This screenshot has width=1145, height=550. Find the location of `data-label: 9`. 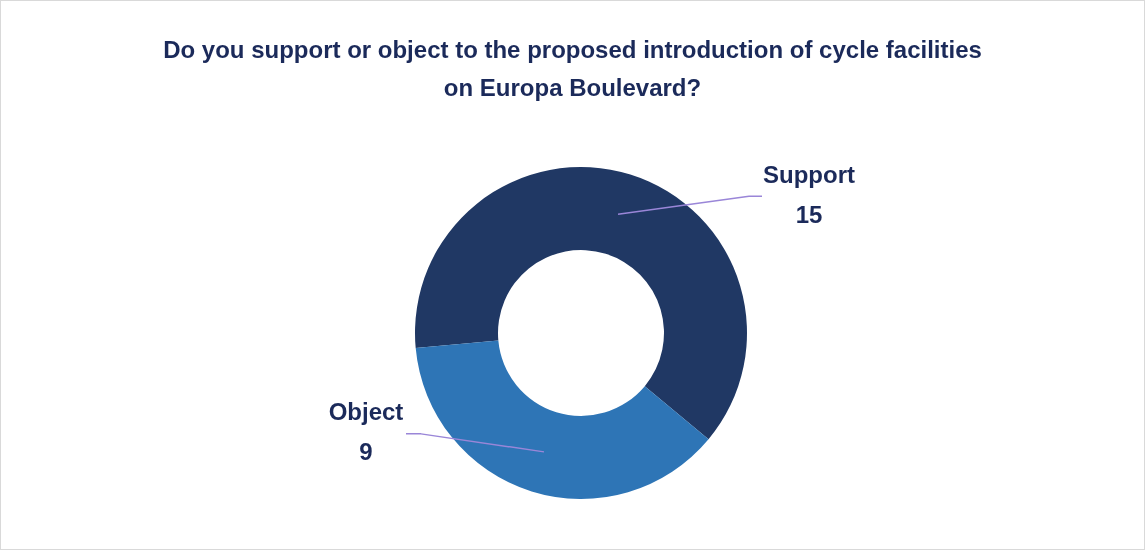

data-label: 9 is located at coordinates (366, 452).